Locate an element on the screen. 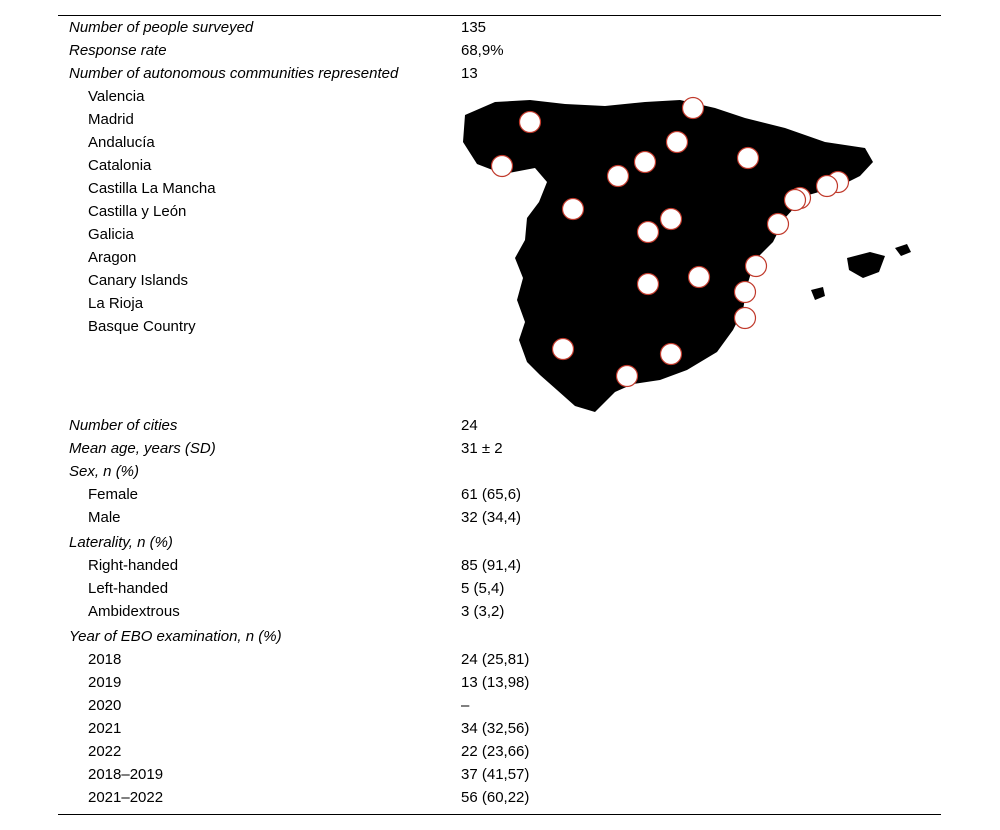 The height and width of the screenshot is (830, 1000). ambidextrous-label: Ambidextrous is located at coordinates (134, 611).